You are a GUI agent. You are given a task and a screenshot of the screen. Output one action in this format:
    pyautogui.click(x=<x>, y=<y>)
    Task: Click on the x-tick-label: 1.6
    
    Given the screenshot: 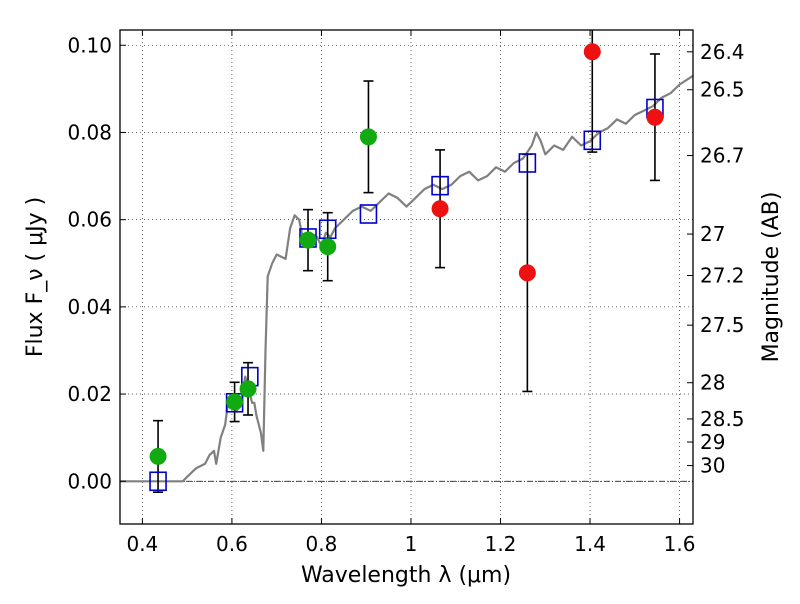 What is the action you would take?
    pyautogui.click(x=680, y=544)
    